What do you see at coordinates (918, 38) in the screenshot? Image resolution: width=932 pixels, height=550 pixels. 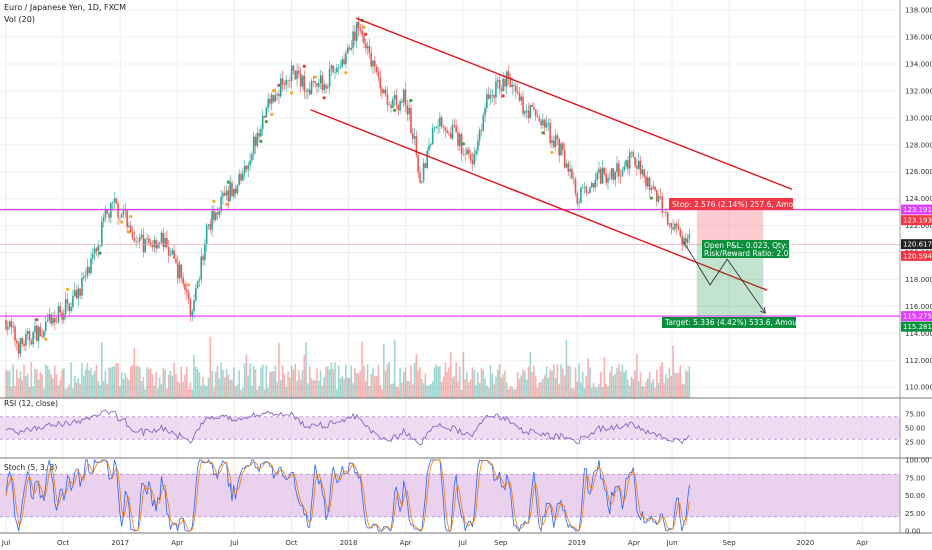 I see `price-tick-label: 136.000` at bounding box center [918, 38].